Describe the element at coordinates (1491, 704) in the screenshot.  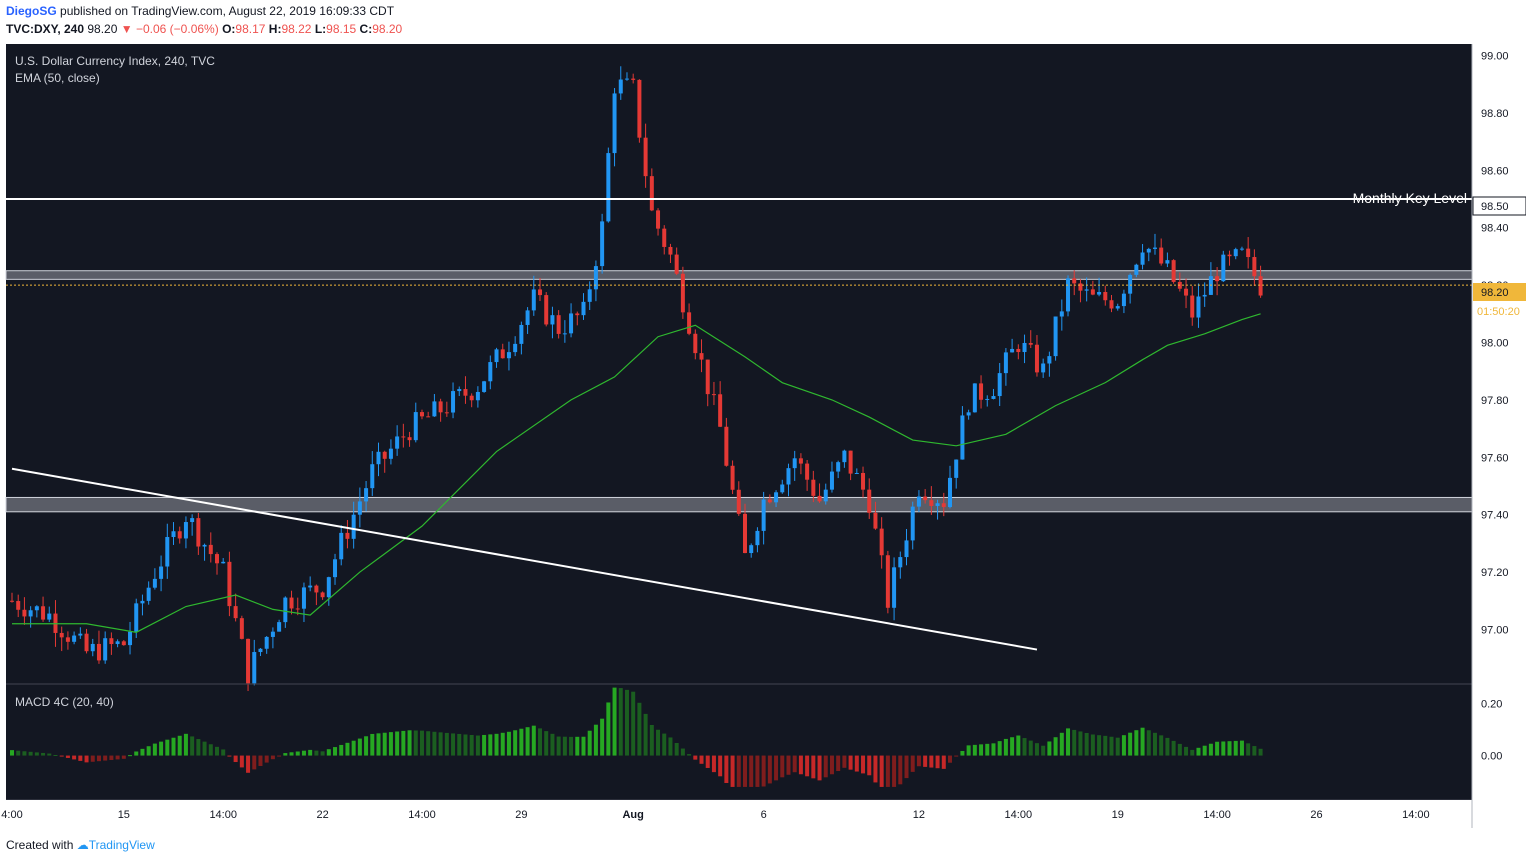
I see `macd-tick: 0.20` at that location.